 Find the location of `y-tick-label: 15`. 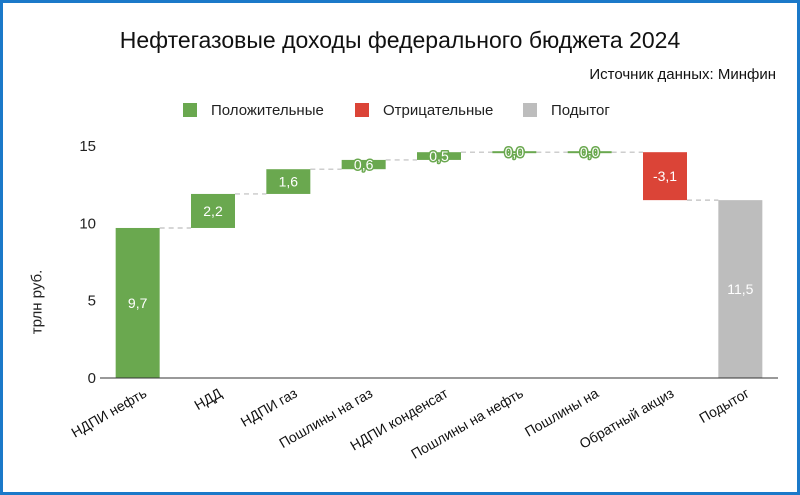

y-tick-label: 15 is located at coordinates (87, 146).